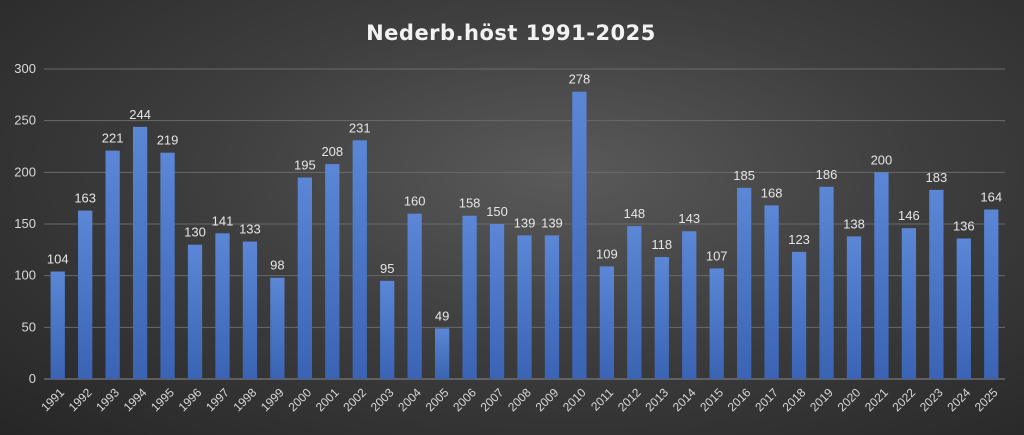 This screenshot has height=435, width=1024. Describe the element at coordinates (360, 127) in the screenshot. I see `data-label: 231` at that location.